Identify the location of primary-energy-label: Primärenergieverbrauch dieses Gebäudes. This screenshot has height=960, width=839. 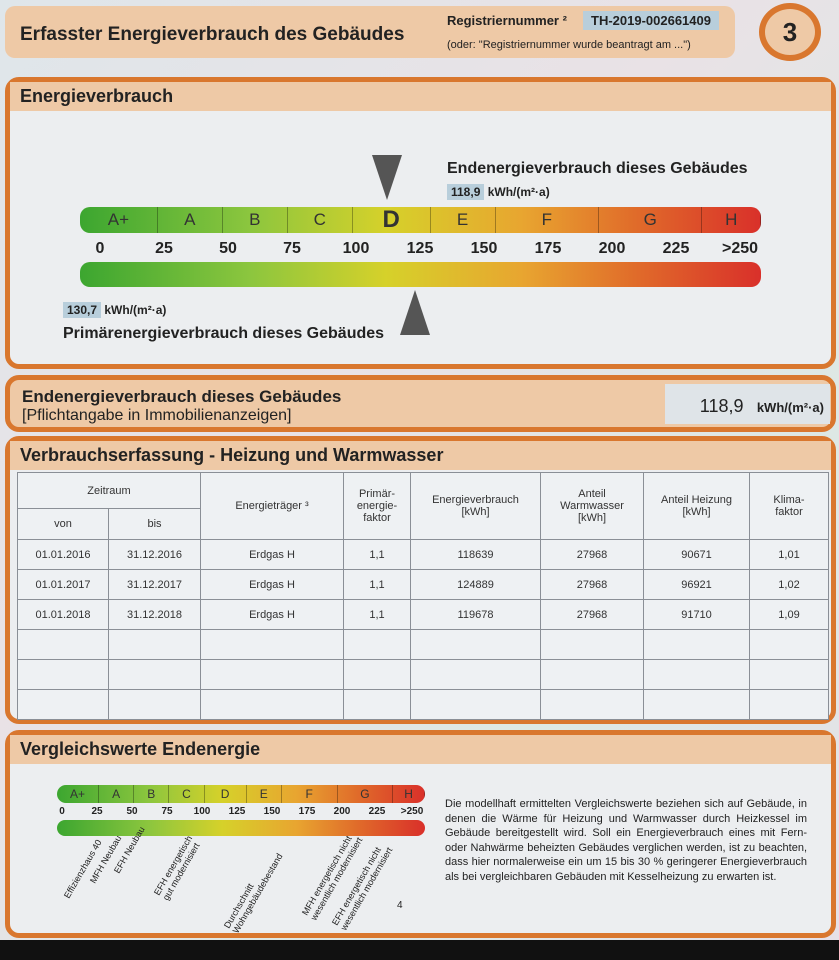
(224, 333).